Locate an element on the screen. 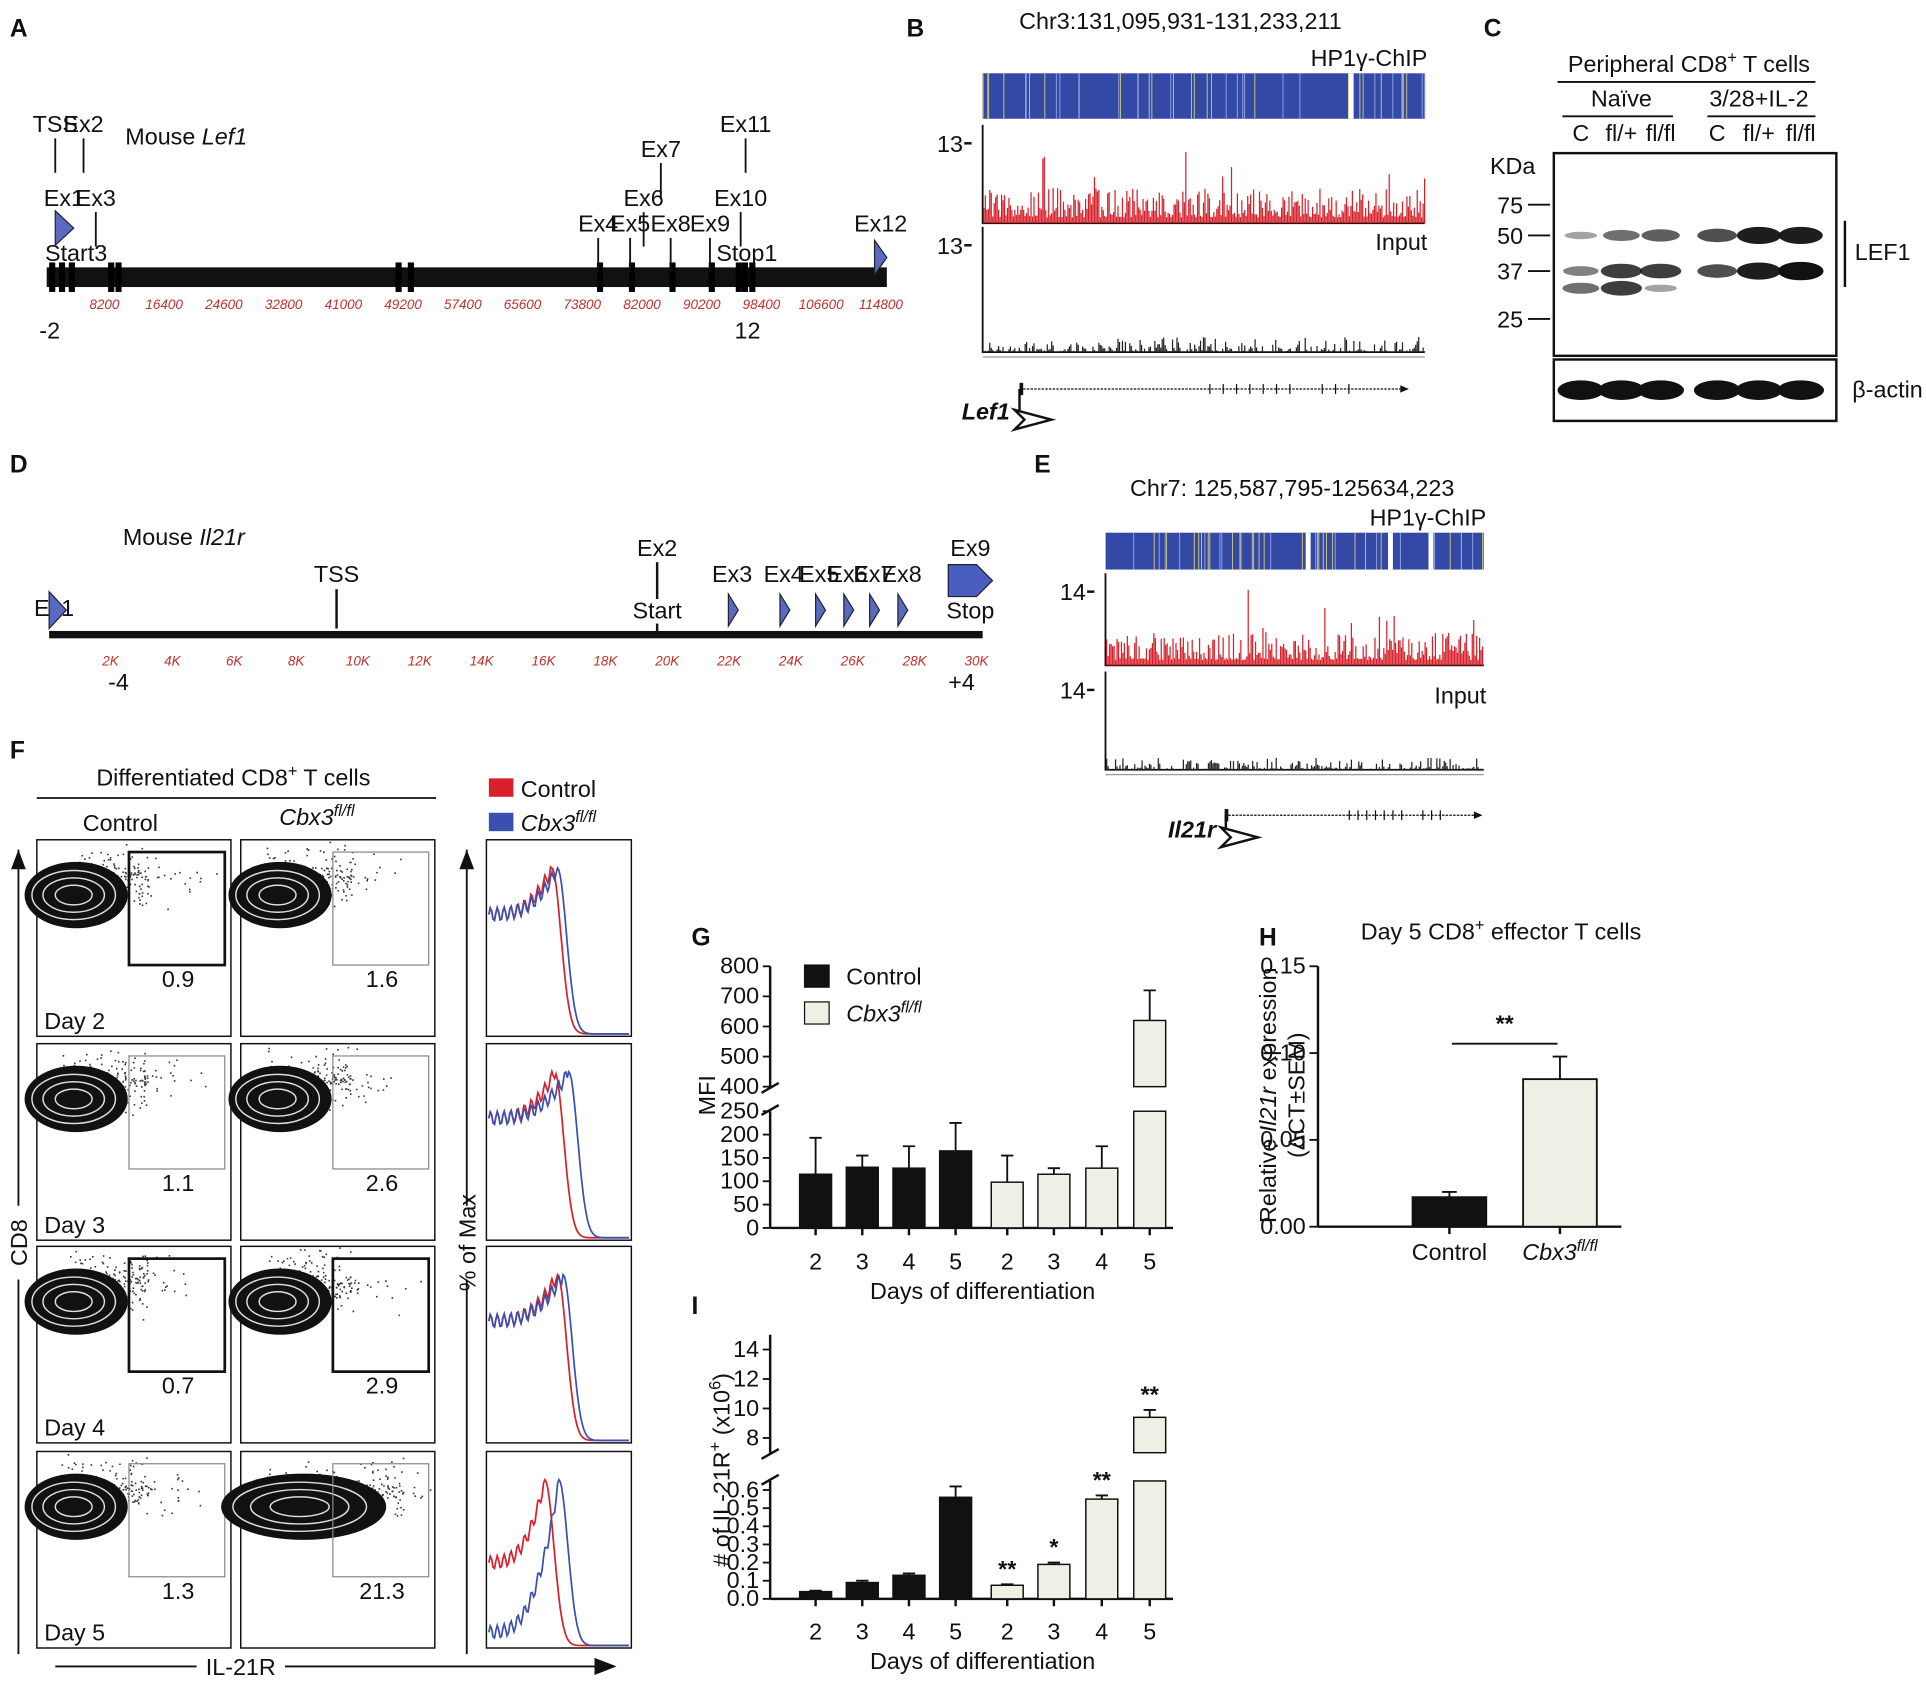 This screenshot has width=1926, height=1682. significance: ** is located at coordinates (1150, 1395).